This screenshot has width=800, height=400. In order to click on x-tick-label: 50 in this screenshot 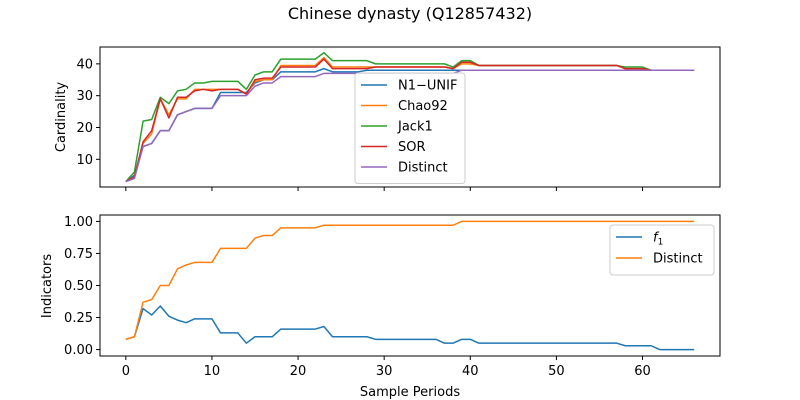, I will do `click(556, 371)`.